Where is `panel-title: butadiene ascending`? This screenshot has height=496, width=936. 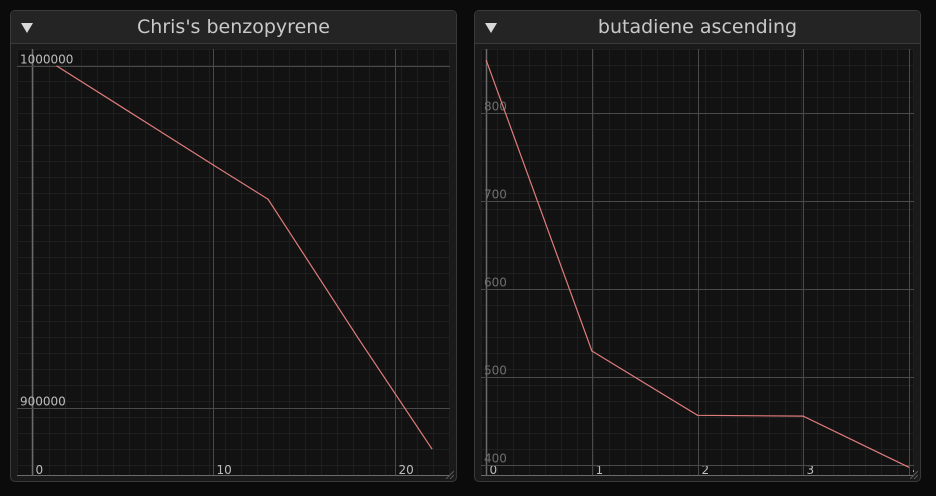
panel-title: butadiene ascending is located at coordinates (697, 27).